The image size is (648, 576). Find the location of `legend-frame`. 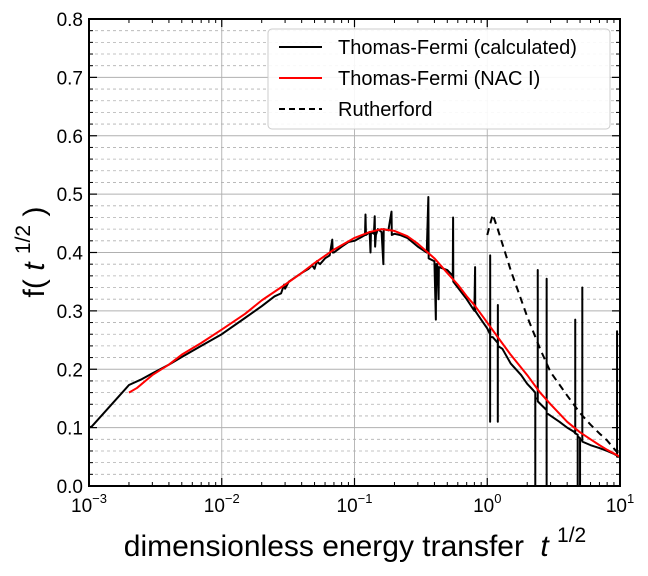

legend-frame is located at coordinates (439, 79).